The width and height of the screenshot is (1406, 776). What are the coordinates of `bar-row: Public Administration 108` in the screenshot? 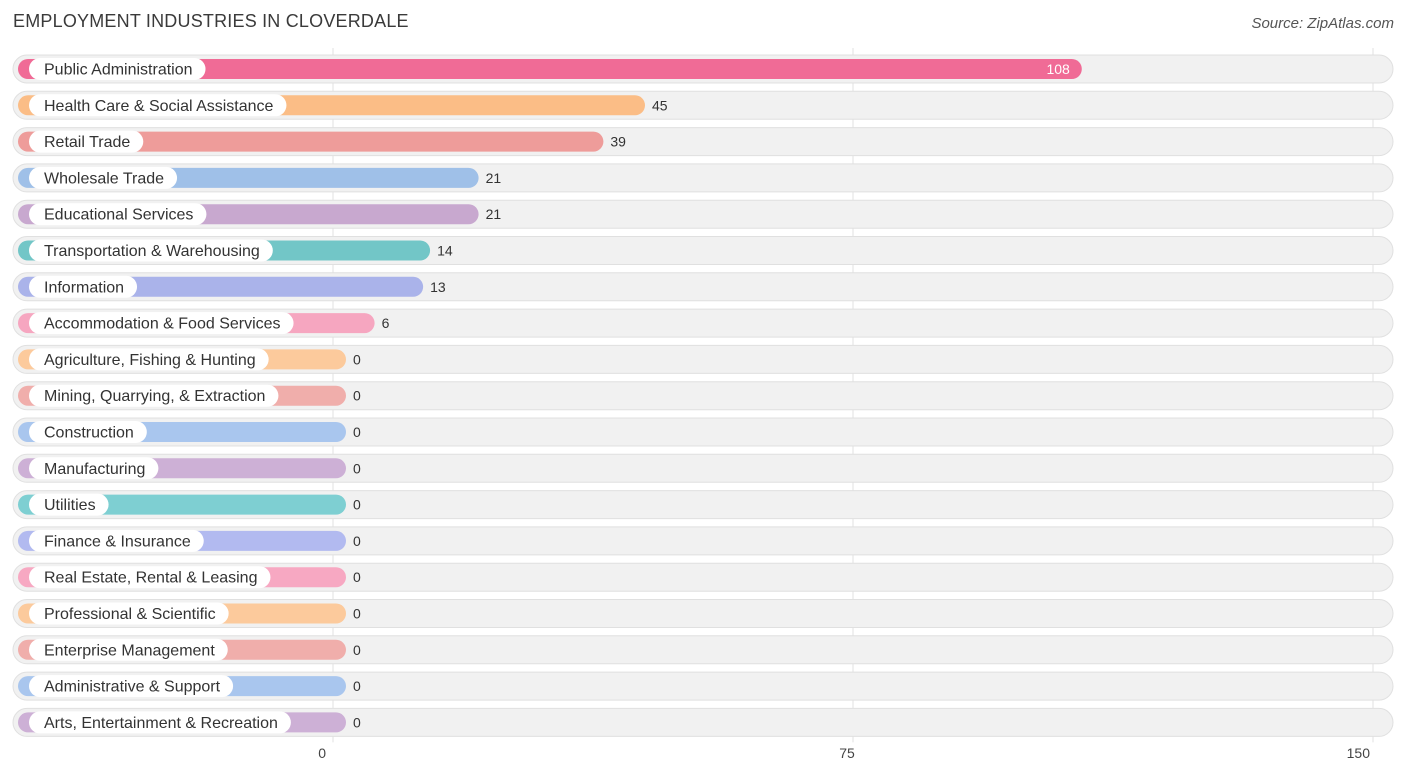 It's located at (703, 69).